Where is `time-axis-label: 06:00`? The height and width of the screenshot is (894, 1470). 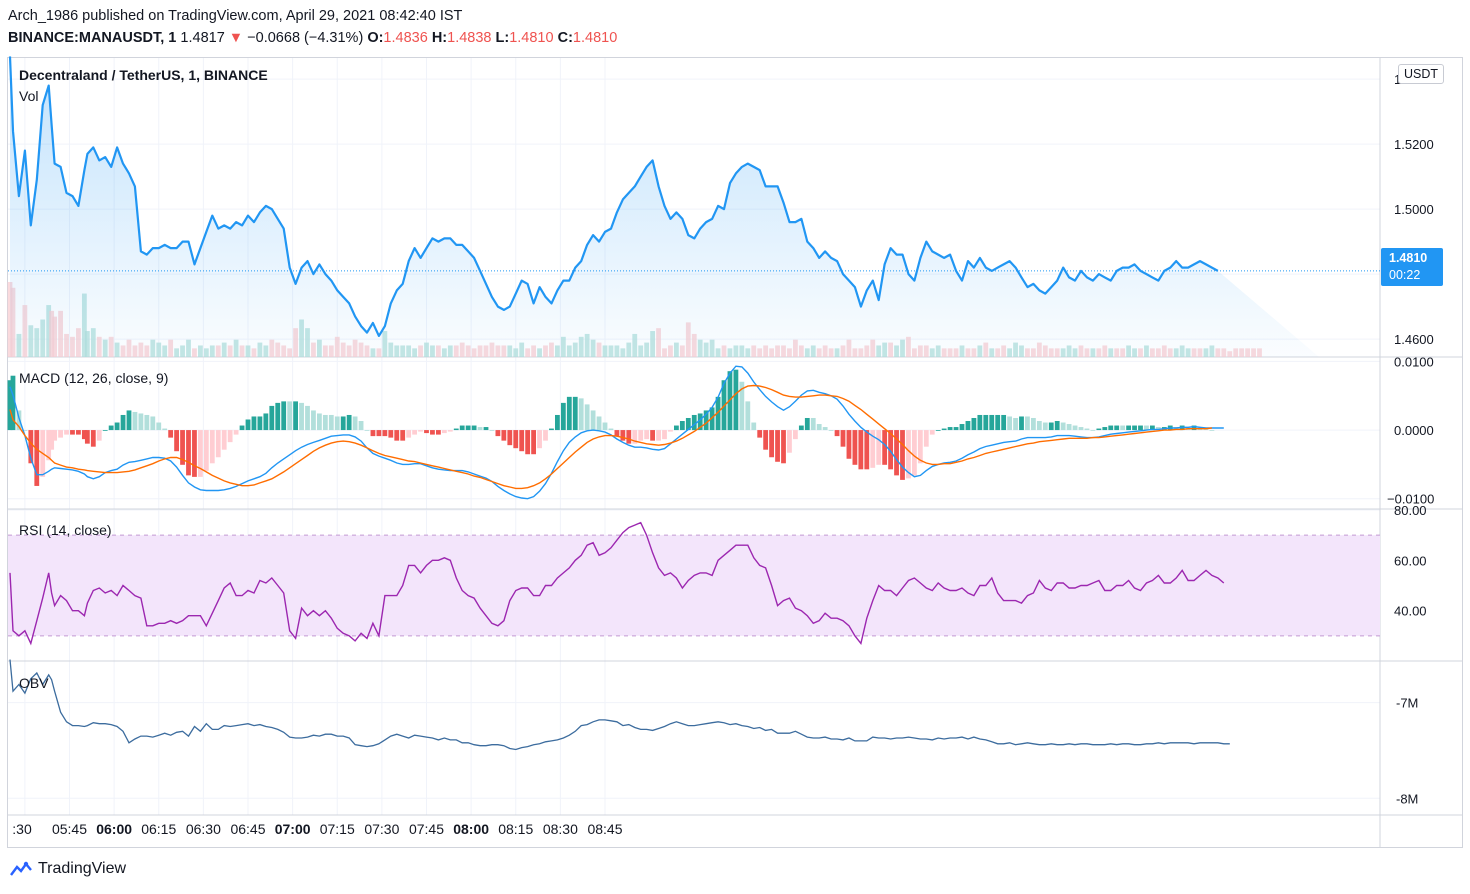 time-axis-label: 06:00 is located at coordinates (114, 829).